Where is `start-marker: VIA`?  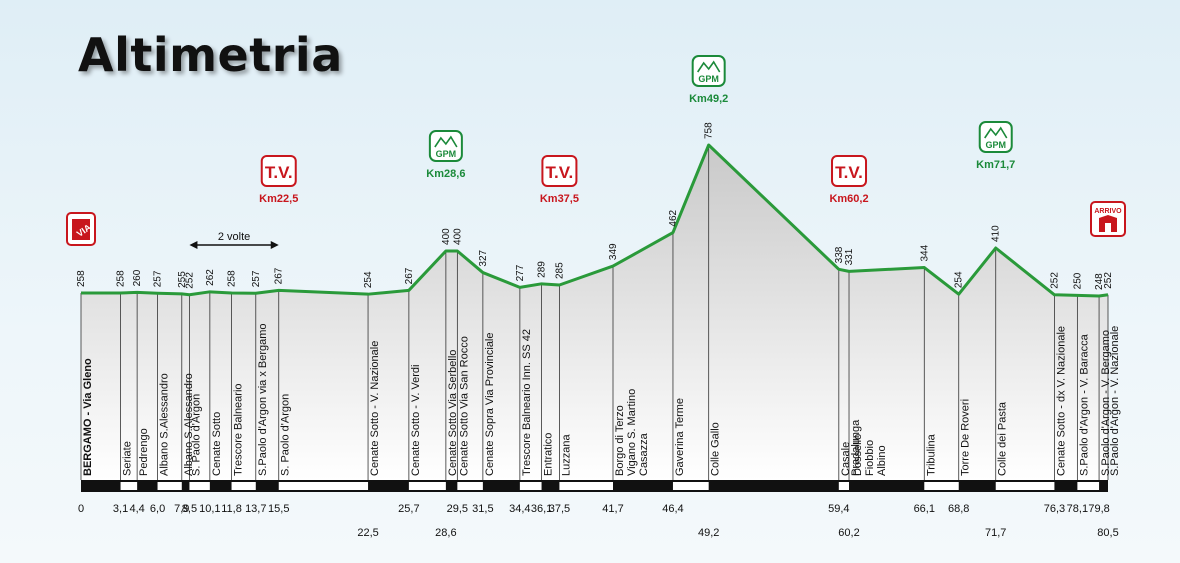
start-marker: VIA is located at coordinates (81, 229).